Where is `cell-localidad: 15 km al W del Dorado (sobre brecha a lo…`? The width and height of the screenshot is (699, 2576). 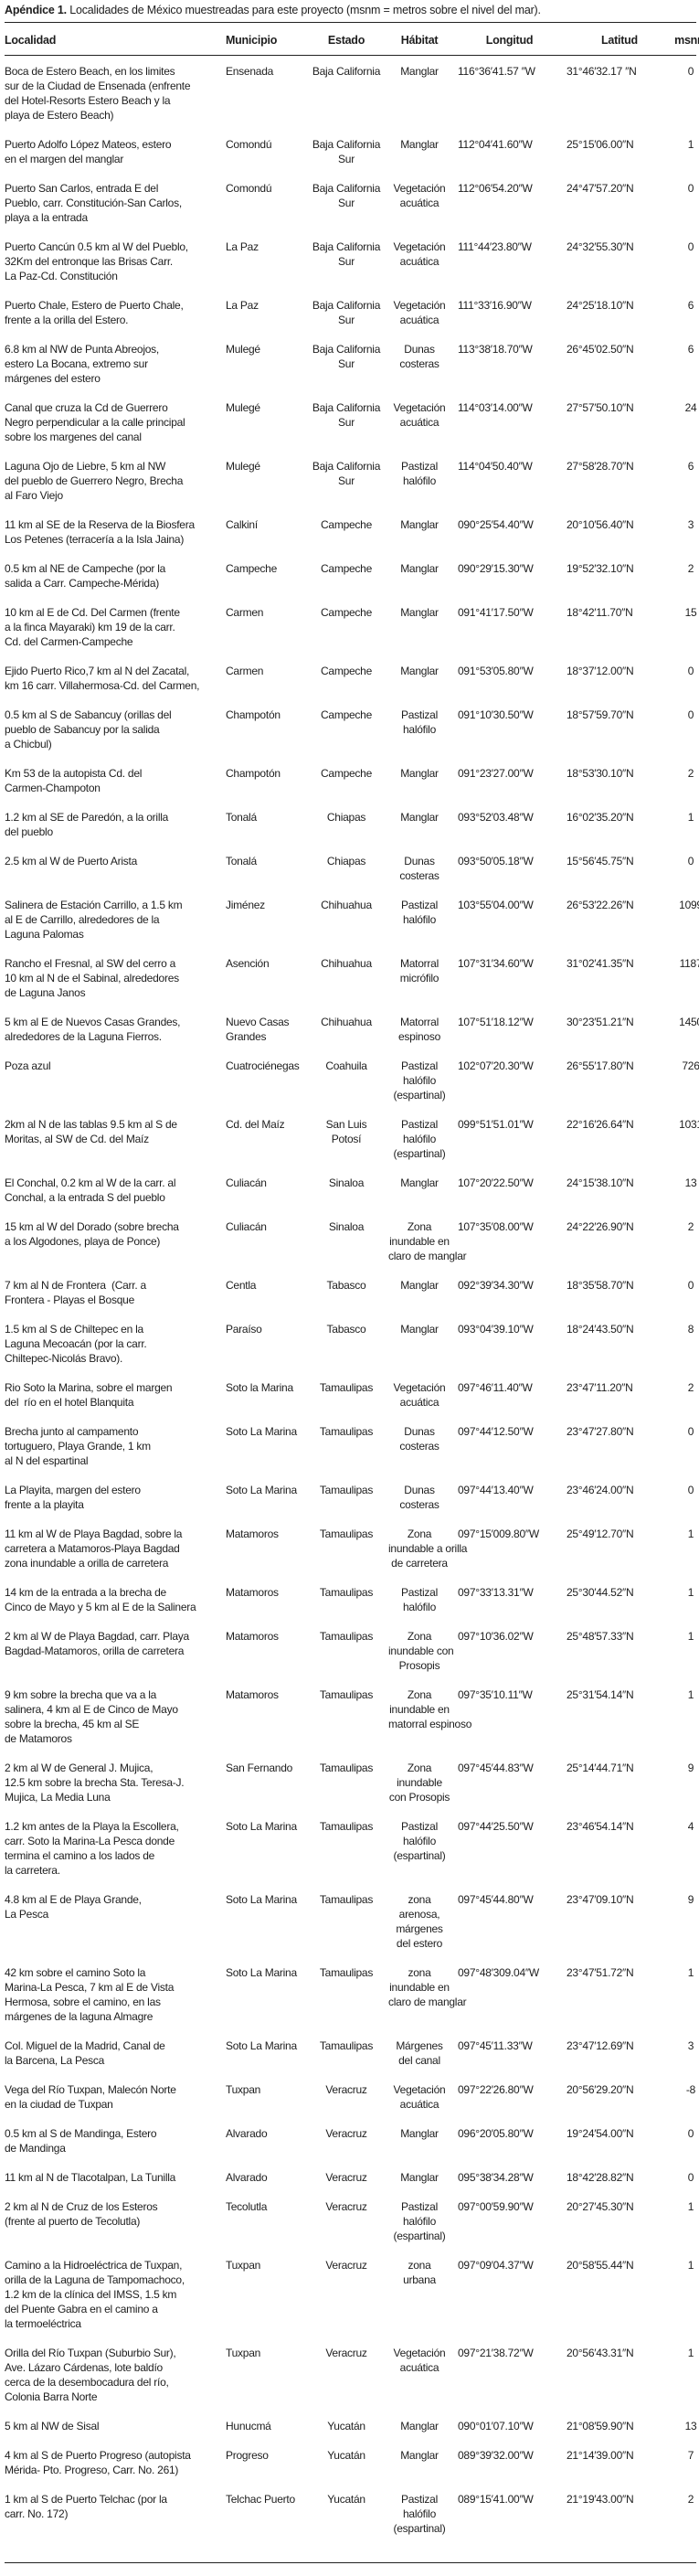
cell-localidad: 15 km al W del Dorado (sobre brecha a lo… is located at coordinates (92, 1234).